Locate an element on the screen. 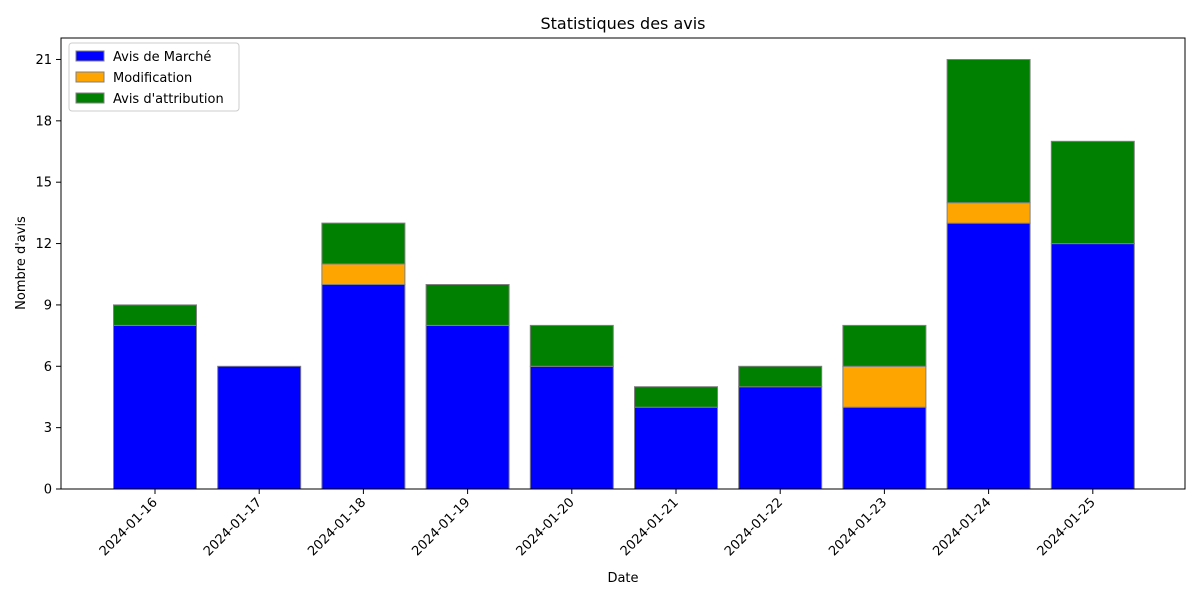 The image size is (1200, 600). y-tick-label: 12 is located at coordinates (43, 244).